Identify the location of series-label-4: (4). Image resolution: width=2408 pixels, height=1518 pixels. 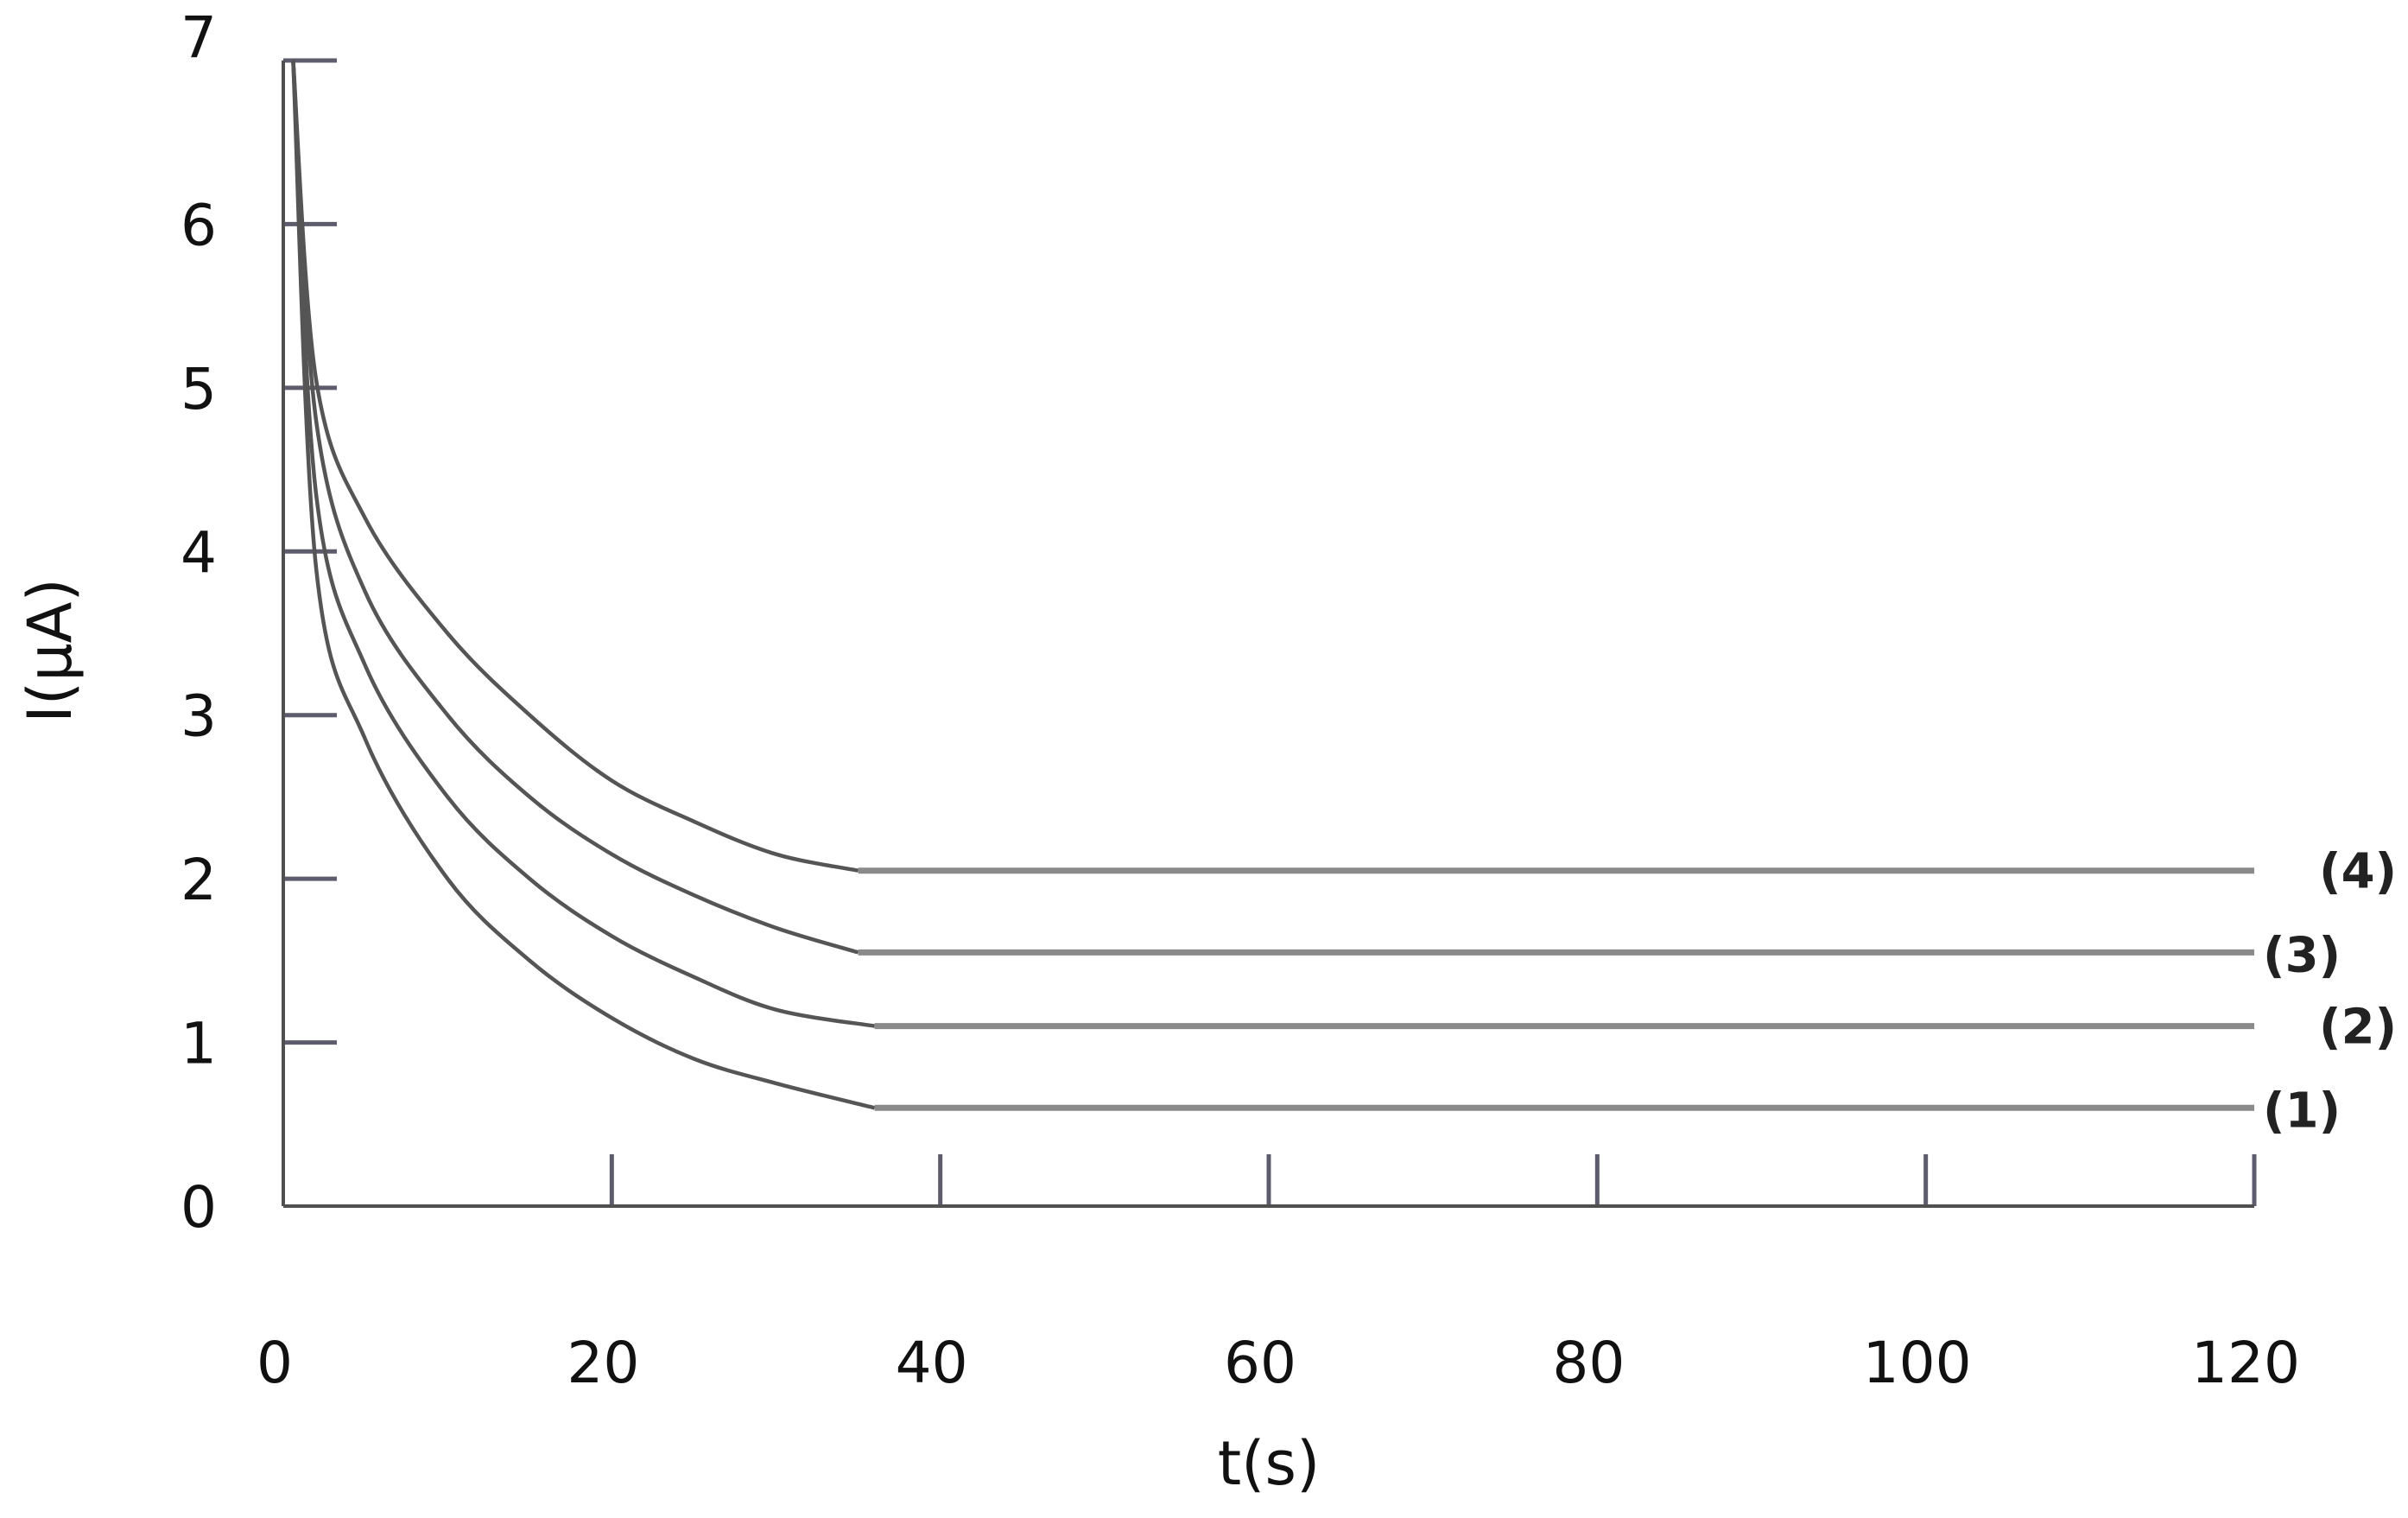
(2358, 872).